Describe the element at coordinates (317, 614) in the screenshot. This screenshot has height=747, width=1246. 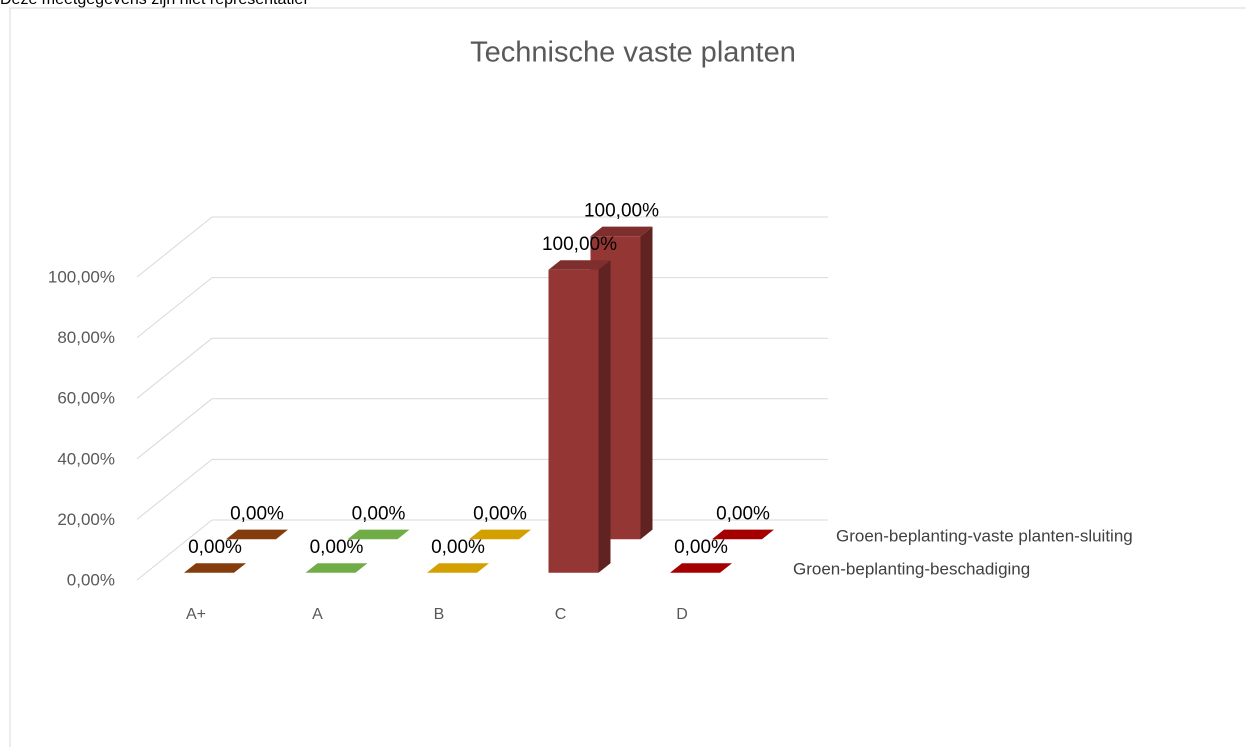
I see `x-tick-label: A` at that location.